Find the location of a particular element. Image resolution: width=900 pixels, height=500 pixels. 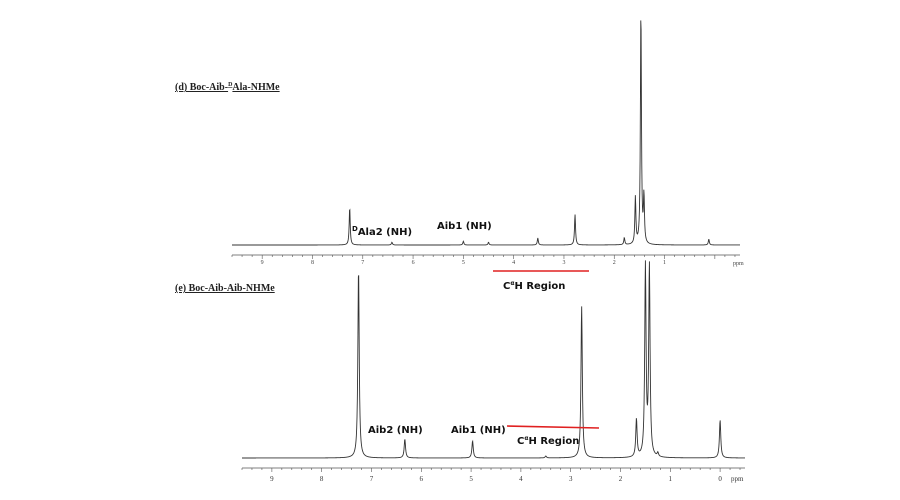

panel-d-annotation-dala2: DAla2 (NH) is located at coordinates (382, 231).